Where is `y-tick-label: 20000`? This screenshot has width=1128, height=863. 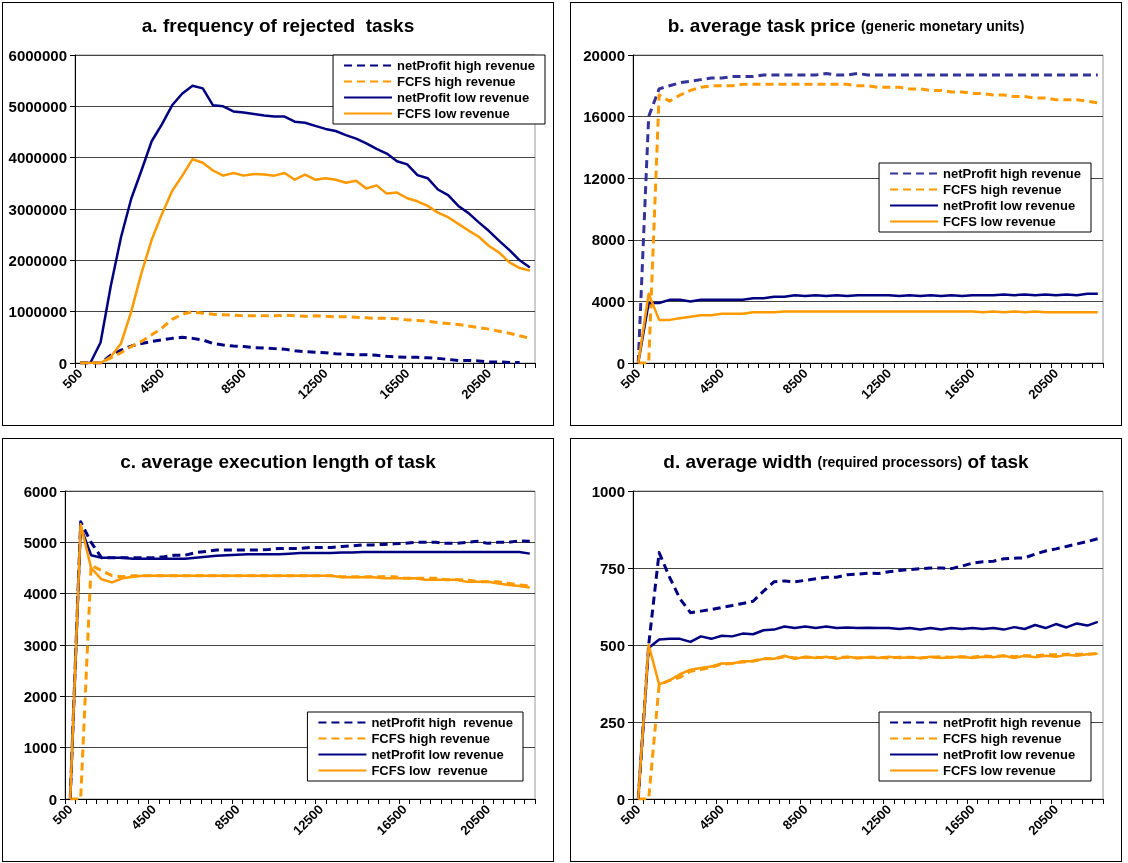 y-tick-label: 20000 is located at coordinates (604, 55).